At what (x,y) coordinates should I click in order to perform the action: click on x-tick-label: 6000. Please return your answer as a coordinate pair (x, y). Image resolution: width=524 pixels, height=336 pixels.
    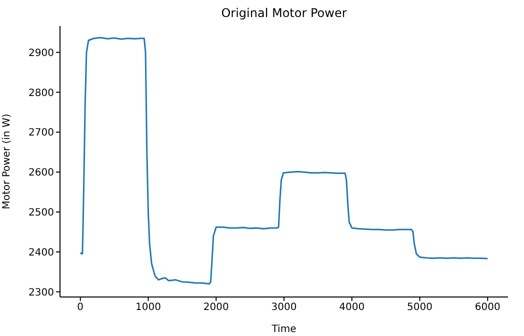
    Looking at the image, I should click on (487, 308).